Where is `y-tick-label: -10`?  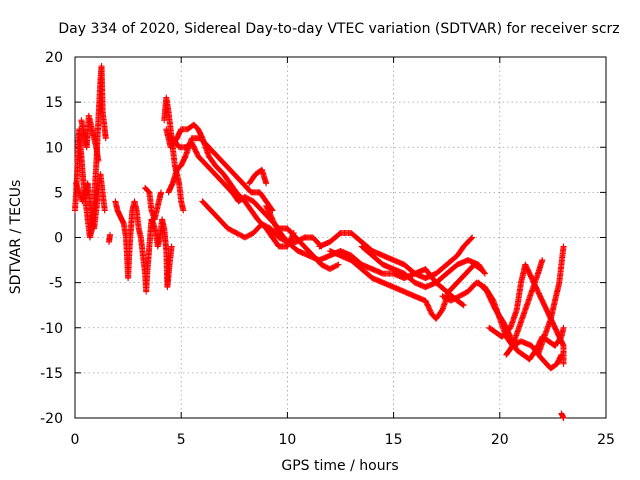
y-tick-label: -10 is located at coordinates (51, 329).